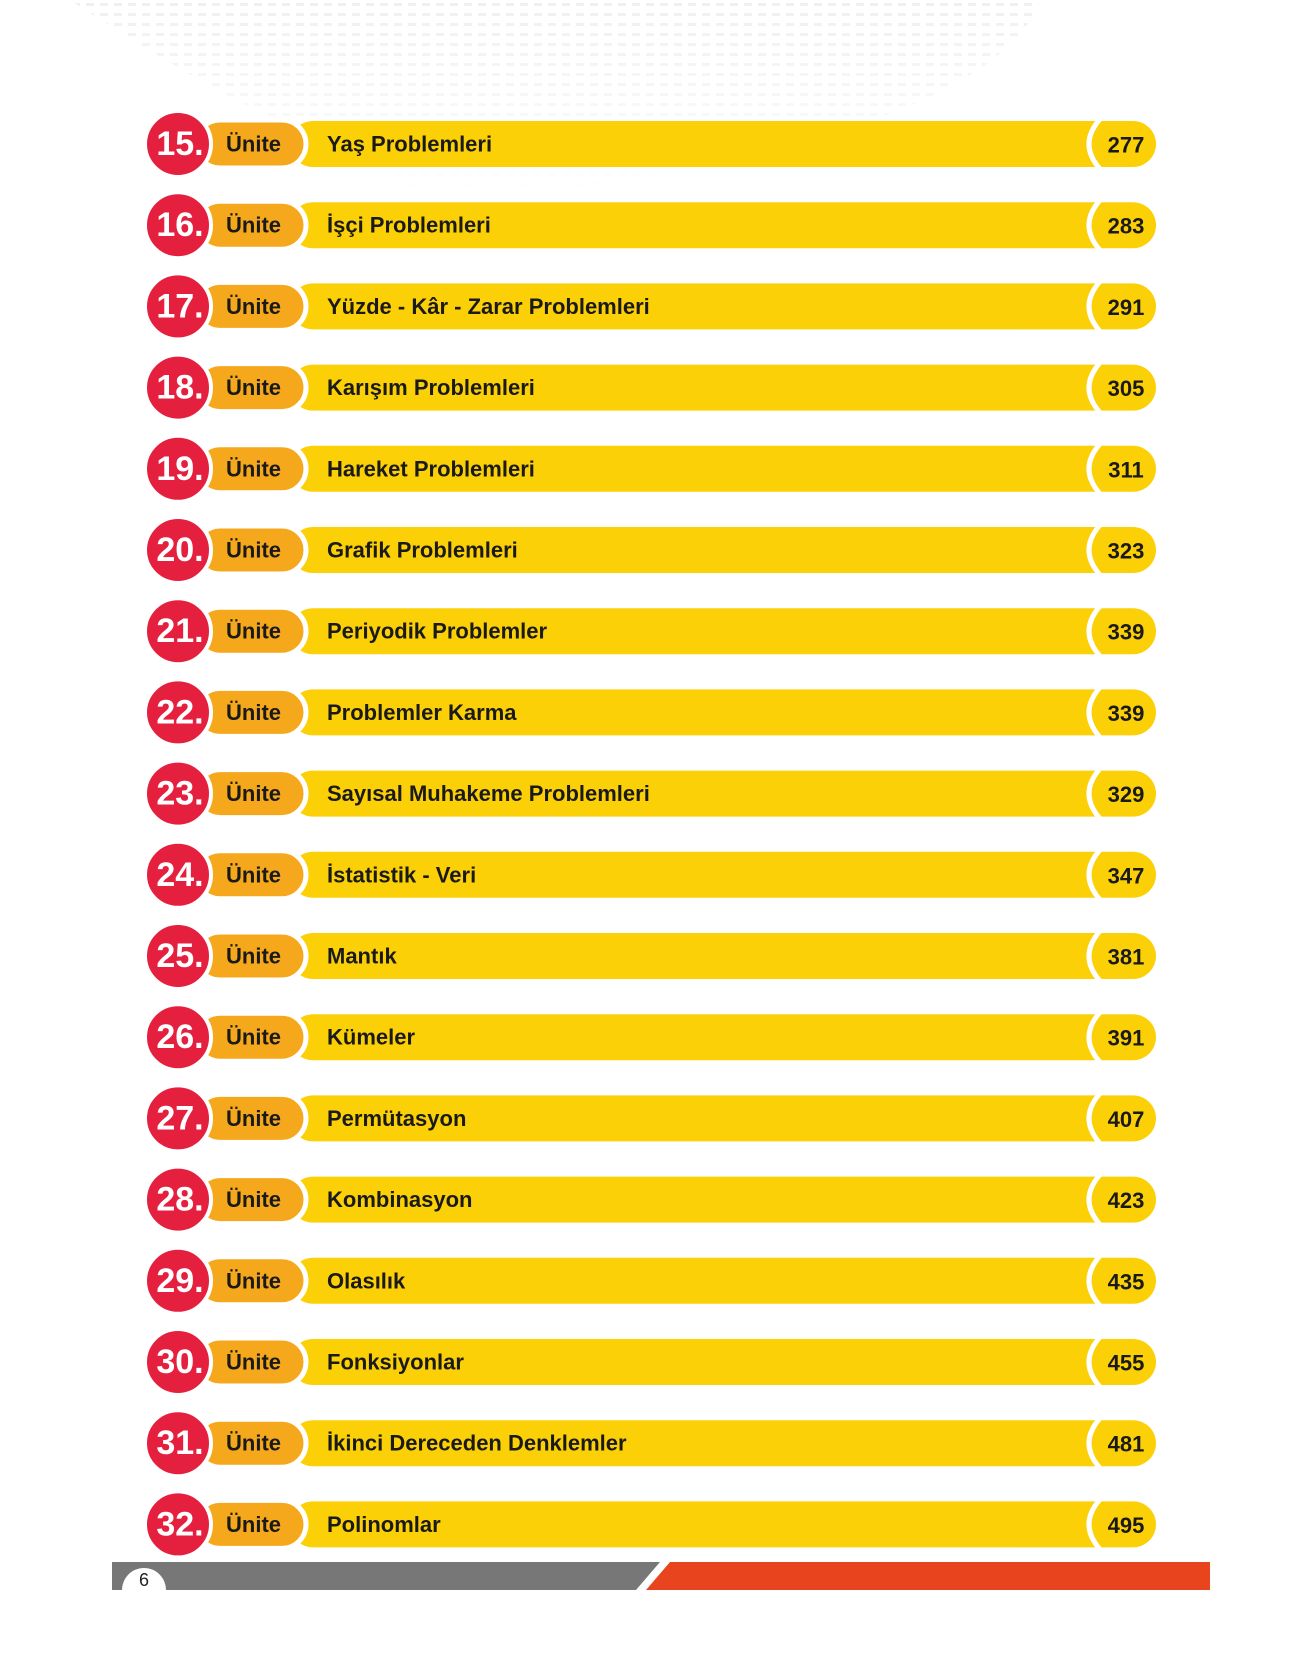  I want to click on unit-title: Kümeler, so click(371, 1037).